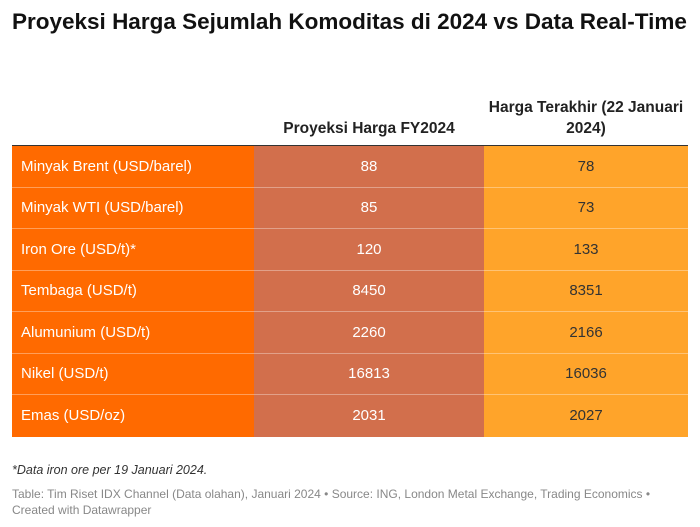  I want to click on commodity-cell: Alumunium (USD/t), so click(133, 333).